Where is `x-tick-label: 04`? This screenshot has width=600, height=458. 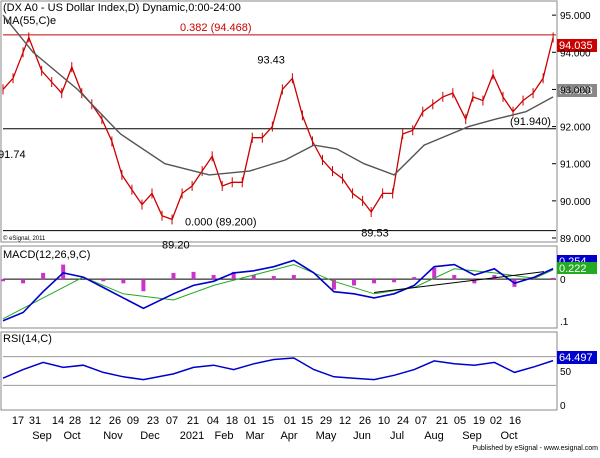
x-tick-label: 04 is located at coordinates (213, 421).